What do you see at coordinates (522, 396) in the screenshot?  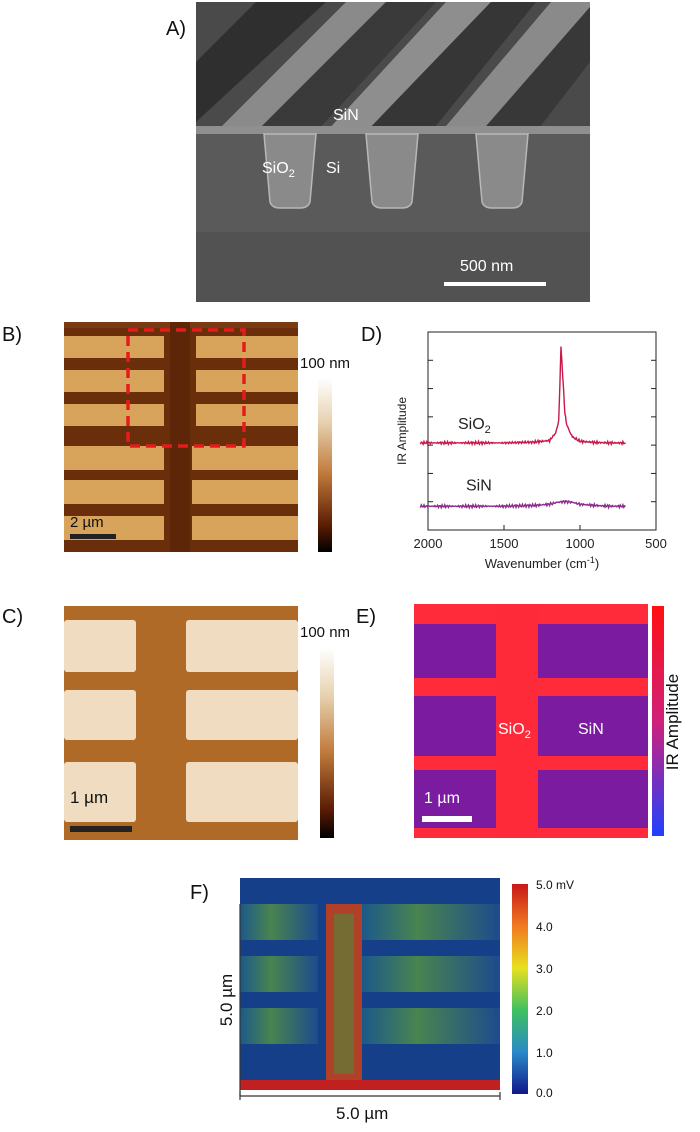 I see `series-sio2-line` at bounding box center [522, 396].